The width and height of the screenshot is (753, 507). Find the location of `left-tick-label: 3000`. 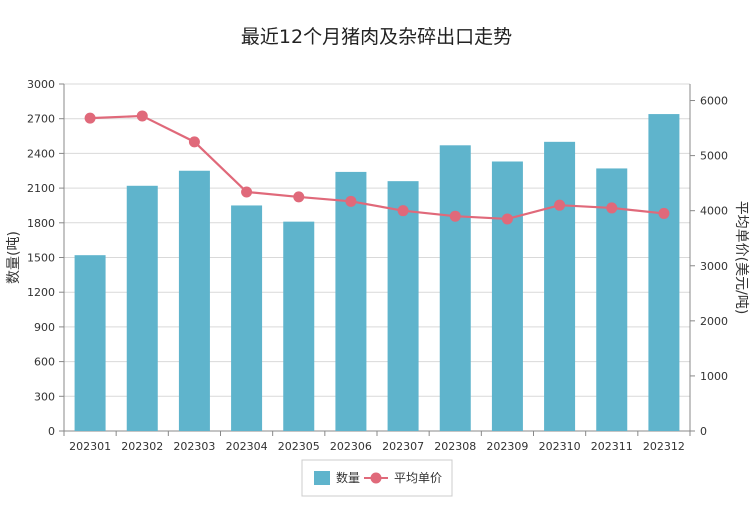

left-tick-label: 3000 is located at coordinates (41, 84).